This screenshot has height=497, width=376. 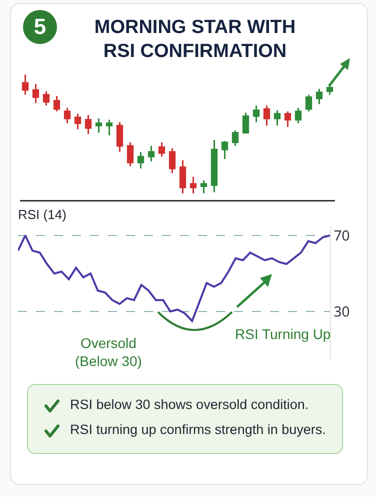 What do you see at coordinates (342, 312) in the screenshot?
I see `y-tick-label: 30` at bounding box center [342, 312].